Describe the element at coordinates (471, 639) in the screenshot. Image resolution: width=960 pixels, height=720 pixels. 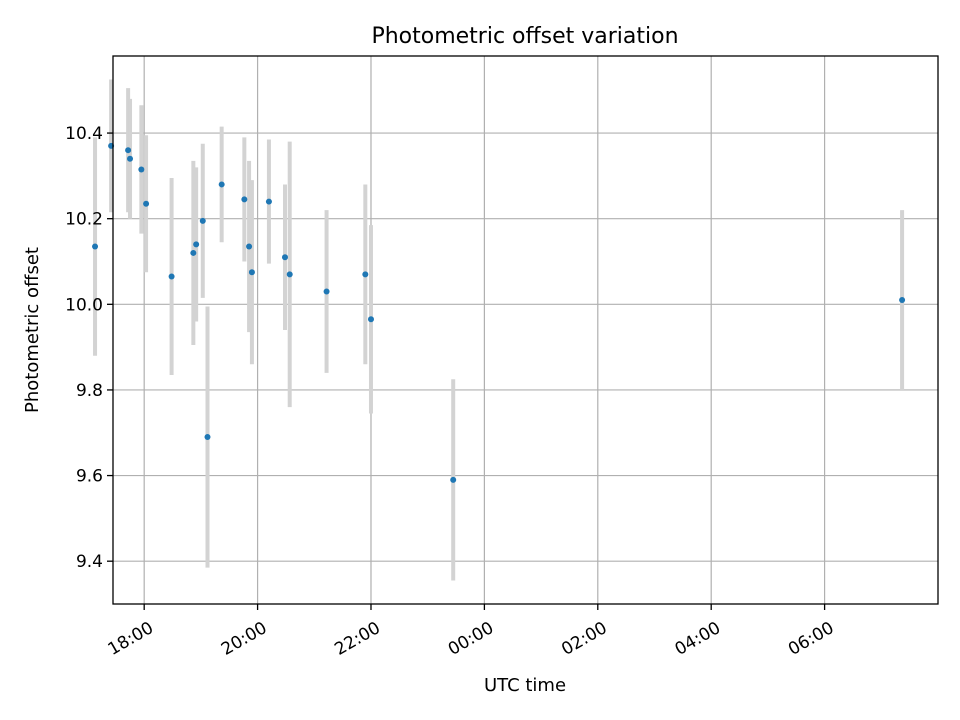
I see `x-tick-label: 00:00` at that location.